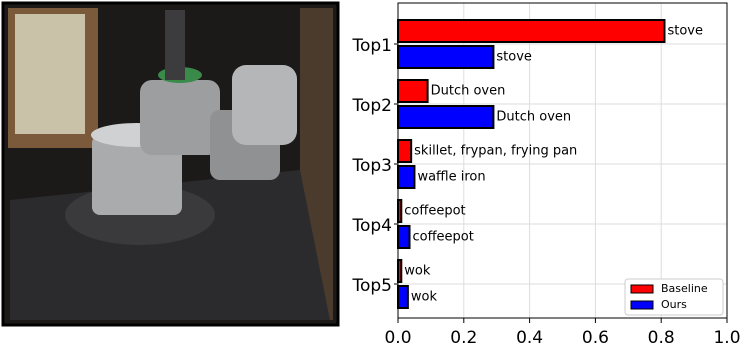  Describe the element at coordinates (371, 226) in the screenshot. I see `y-tick-label: Top4` at that location.